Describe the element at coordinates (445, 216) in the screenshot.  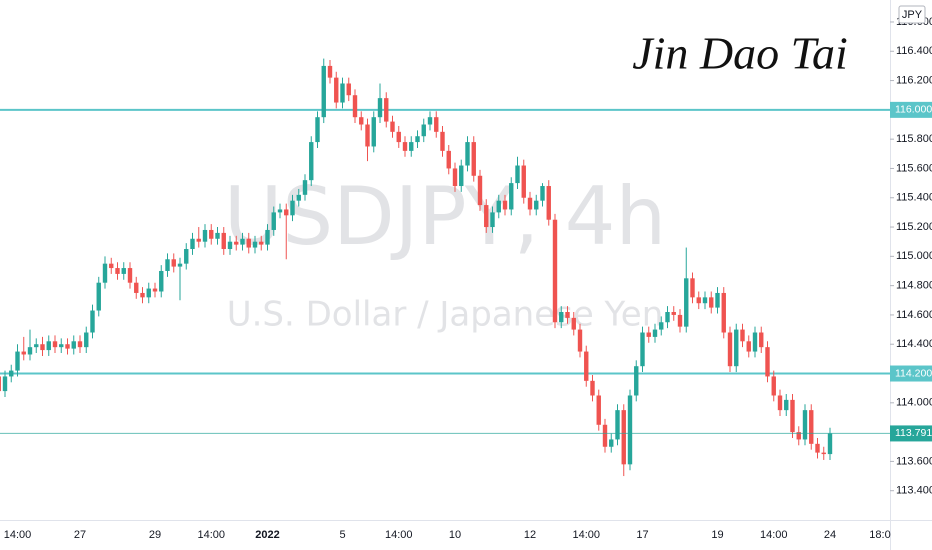
I see `watermark-title: USDJPY, 4h` at that location.